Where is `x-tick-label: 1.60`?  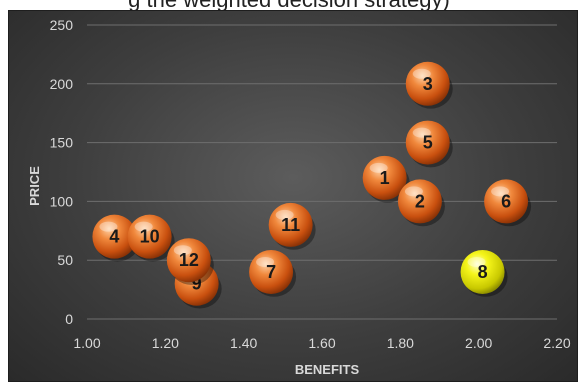
x-tick-label: 1.60 is located at coordinates (321, 343).